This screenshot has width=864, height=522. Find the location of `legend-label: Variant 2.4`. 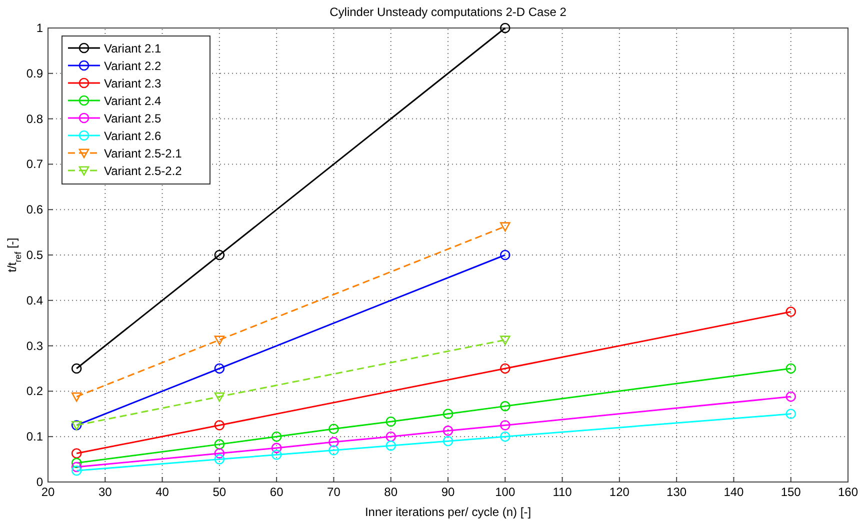

legend-label: Variant 2.4 is located at coordinates (133, 101).